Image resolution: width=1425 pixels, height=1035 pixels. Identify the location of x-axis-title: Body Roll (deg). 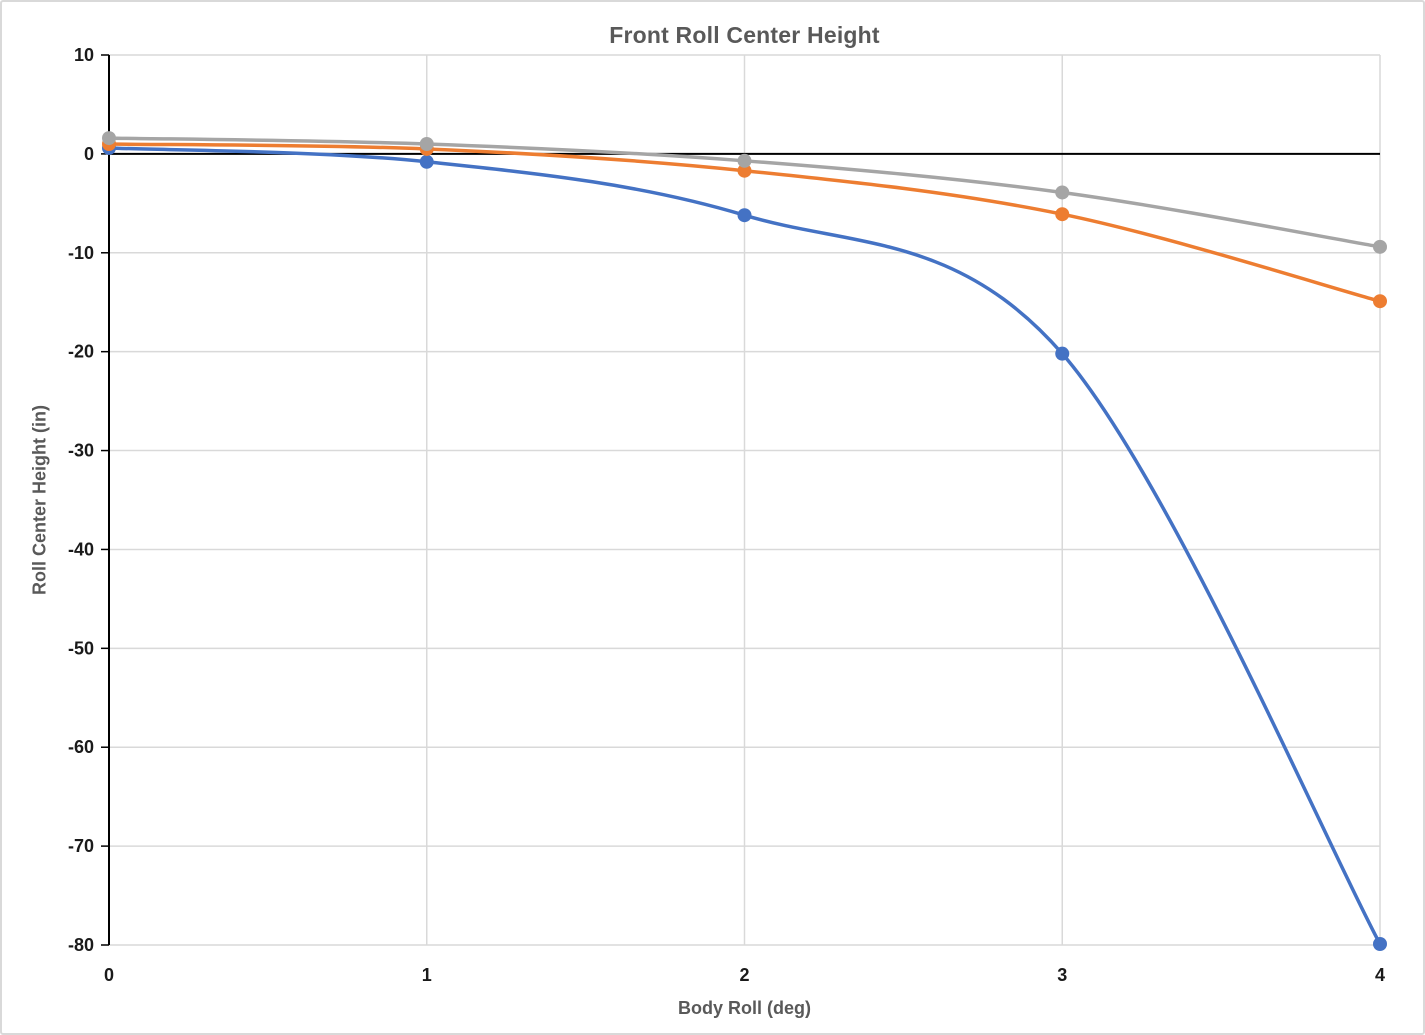
(744, 1008).